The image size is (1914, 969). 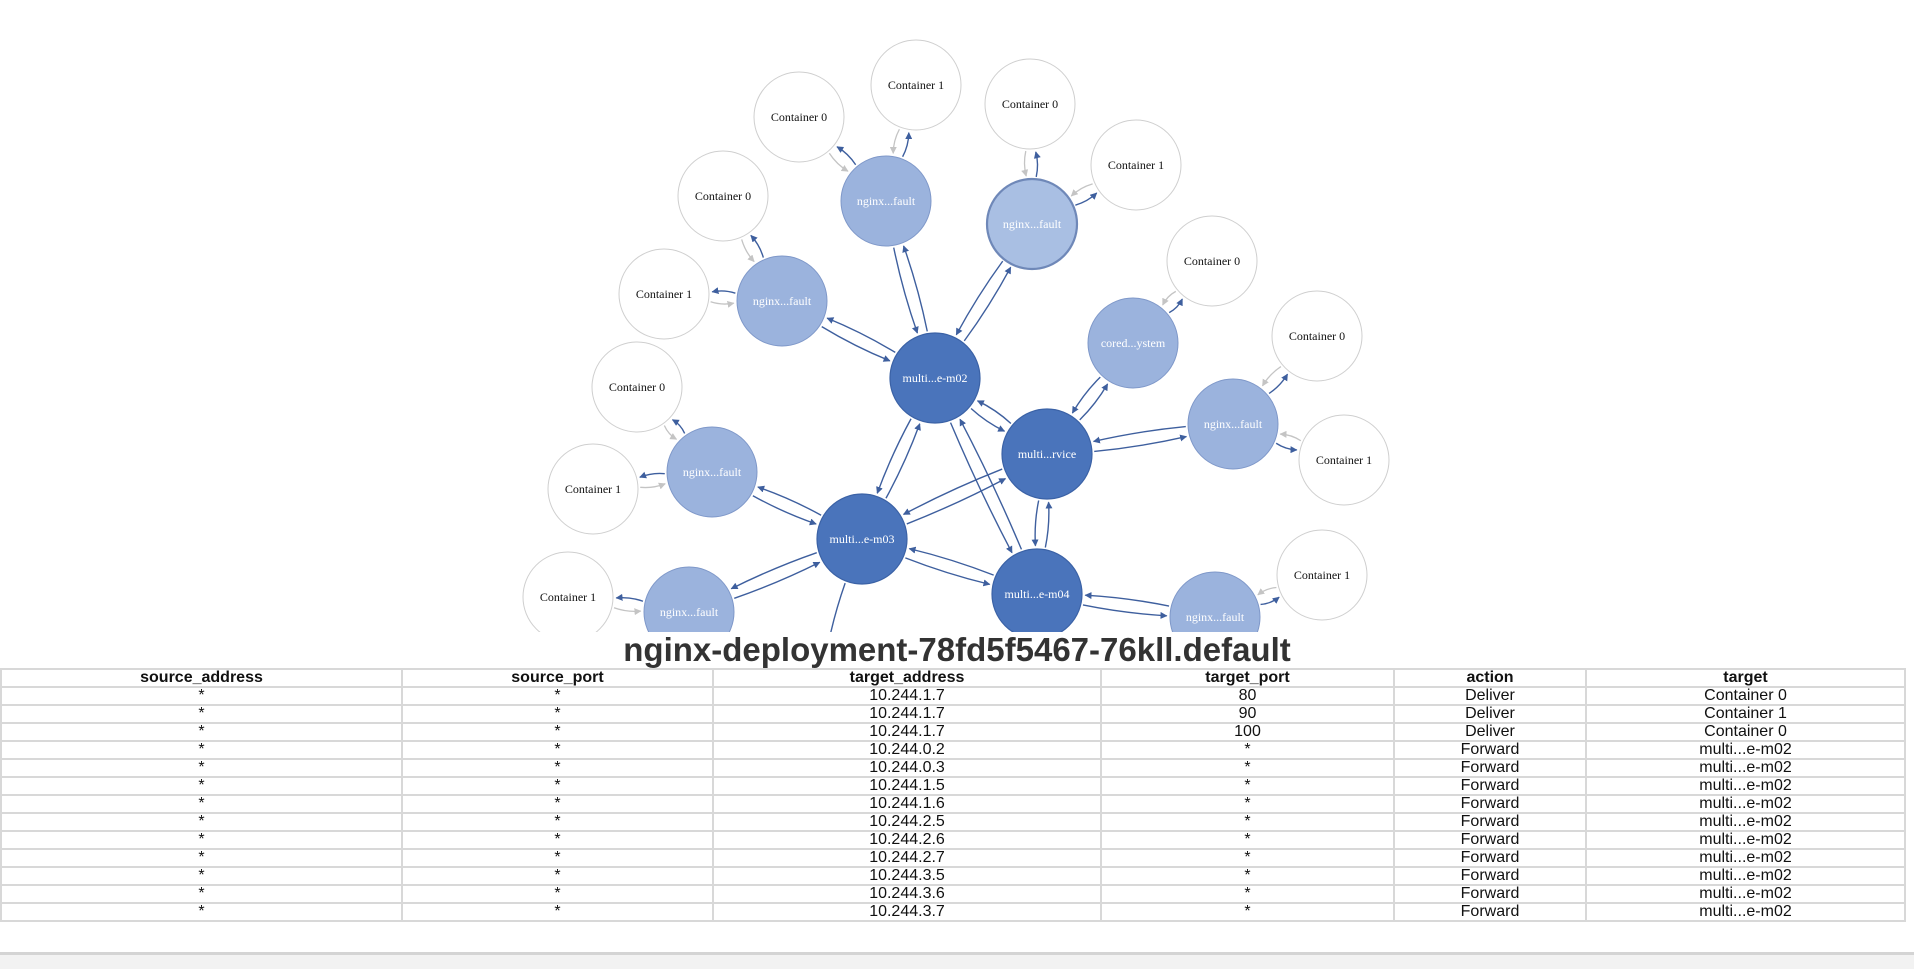 I want to click on graph-edge-m02-to-m03, so click(x=894, y=456).